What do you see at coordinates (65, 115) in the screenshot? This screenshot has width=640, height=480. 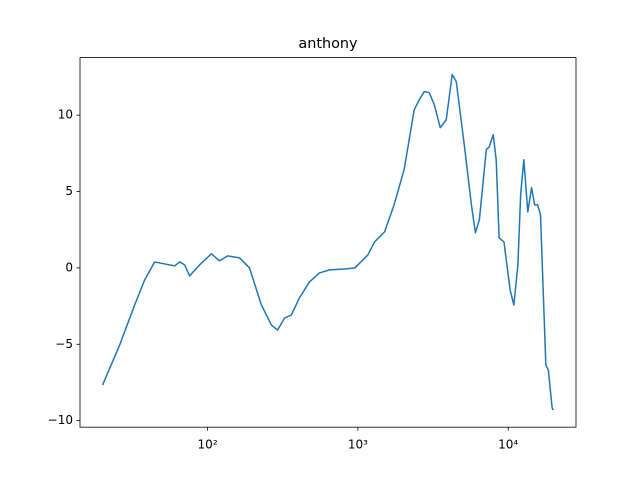 I see `y-tick-label: 10` at bounding box center [65, 115].